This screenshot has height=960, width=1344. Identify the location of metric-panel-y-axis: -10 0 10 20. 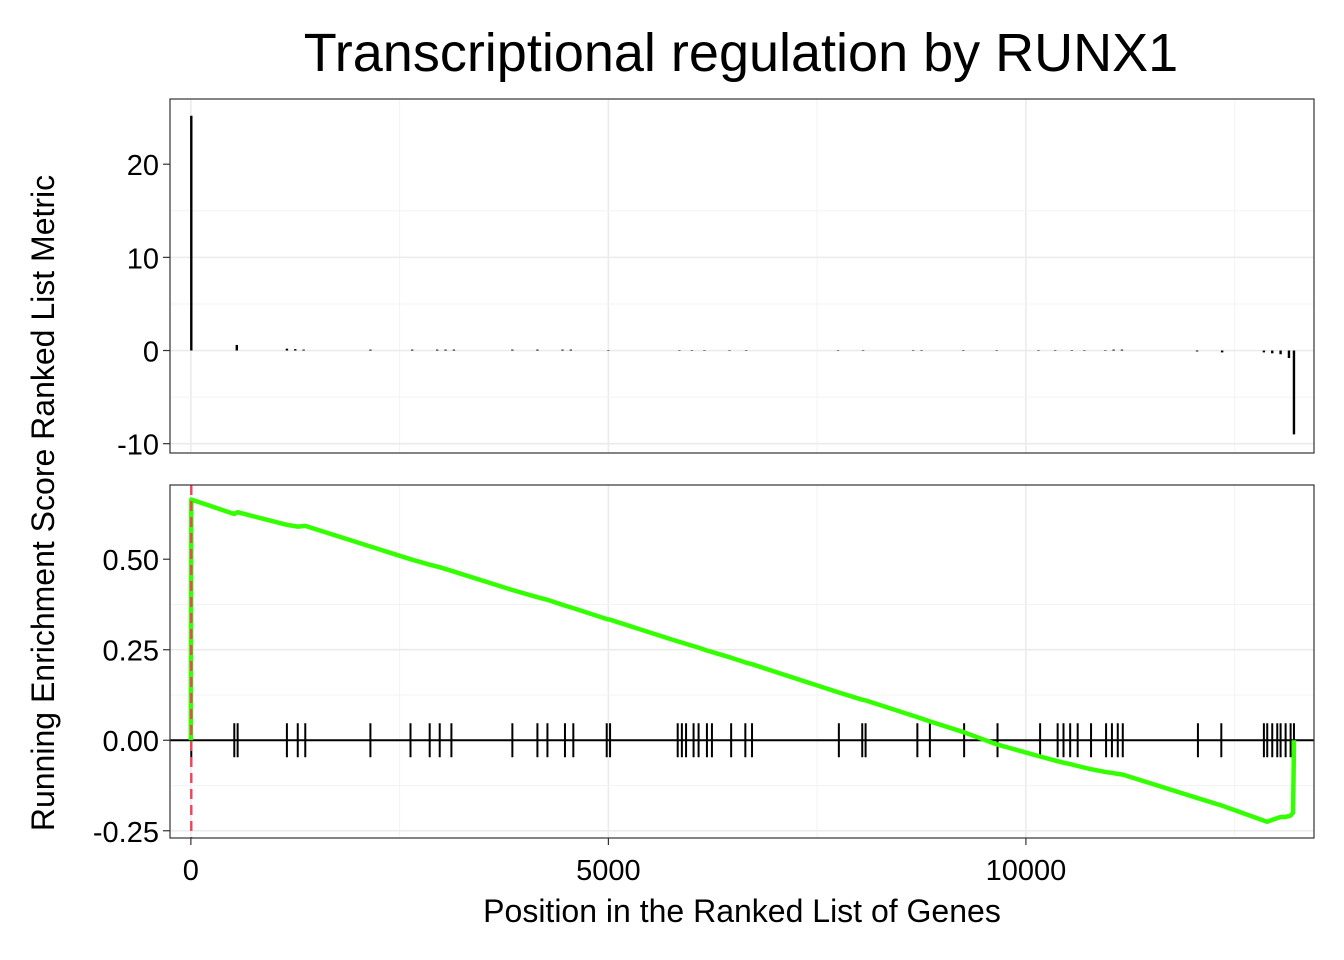
(143, 306).